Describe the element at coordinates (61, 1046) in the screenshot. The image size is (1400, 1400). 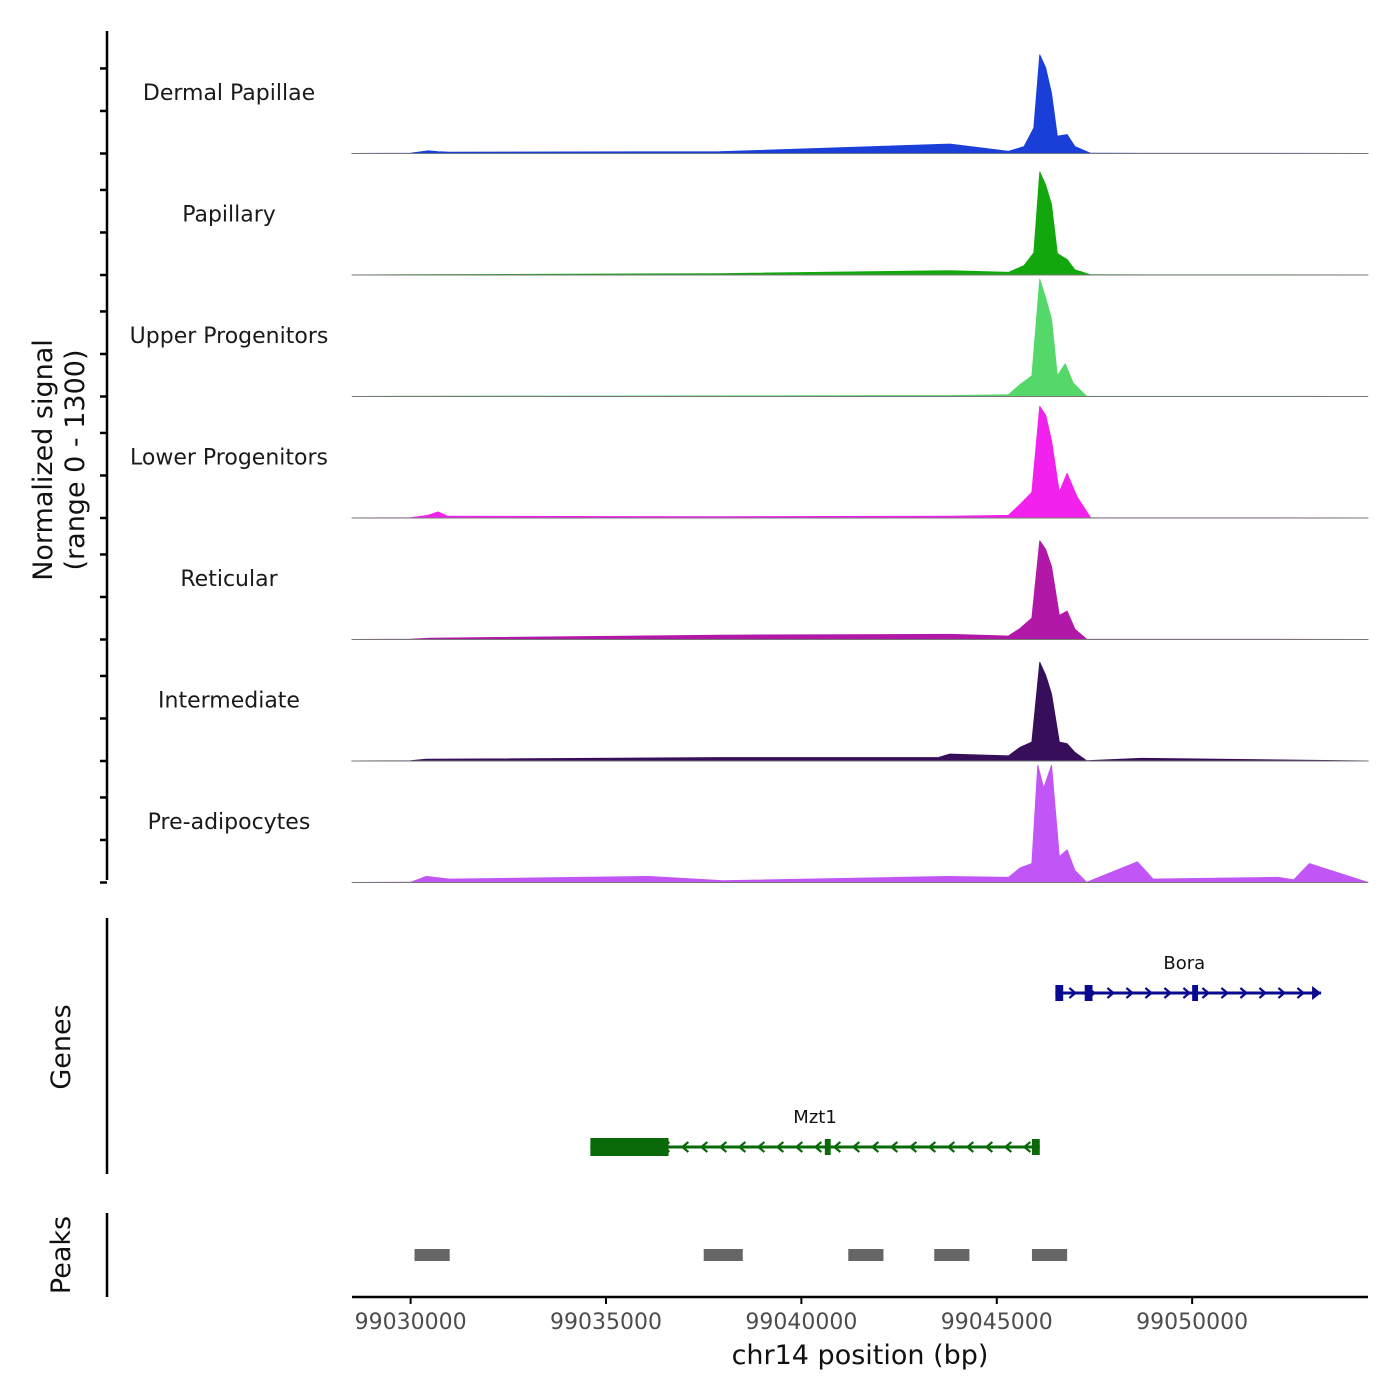
I see `genes-y-axis-label: Genes` at that location.